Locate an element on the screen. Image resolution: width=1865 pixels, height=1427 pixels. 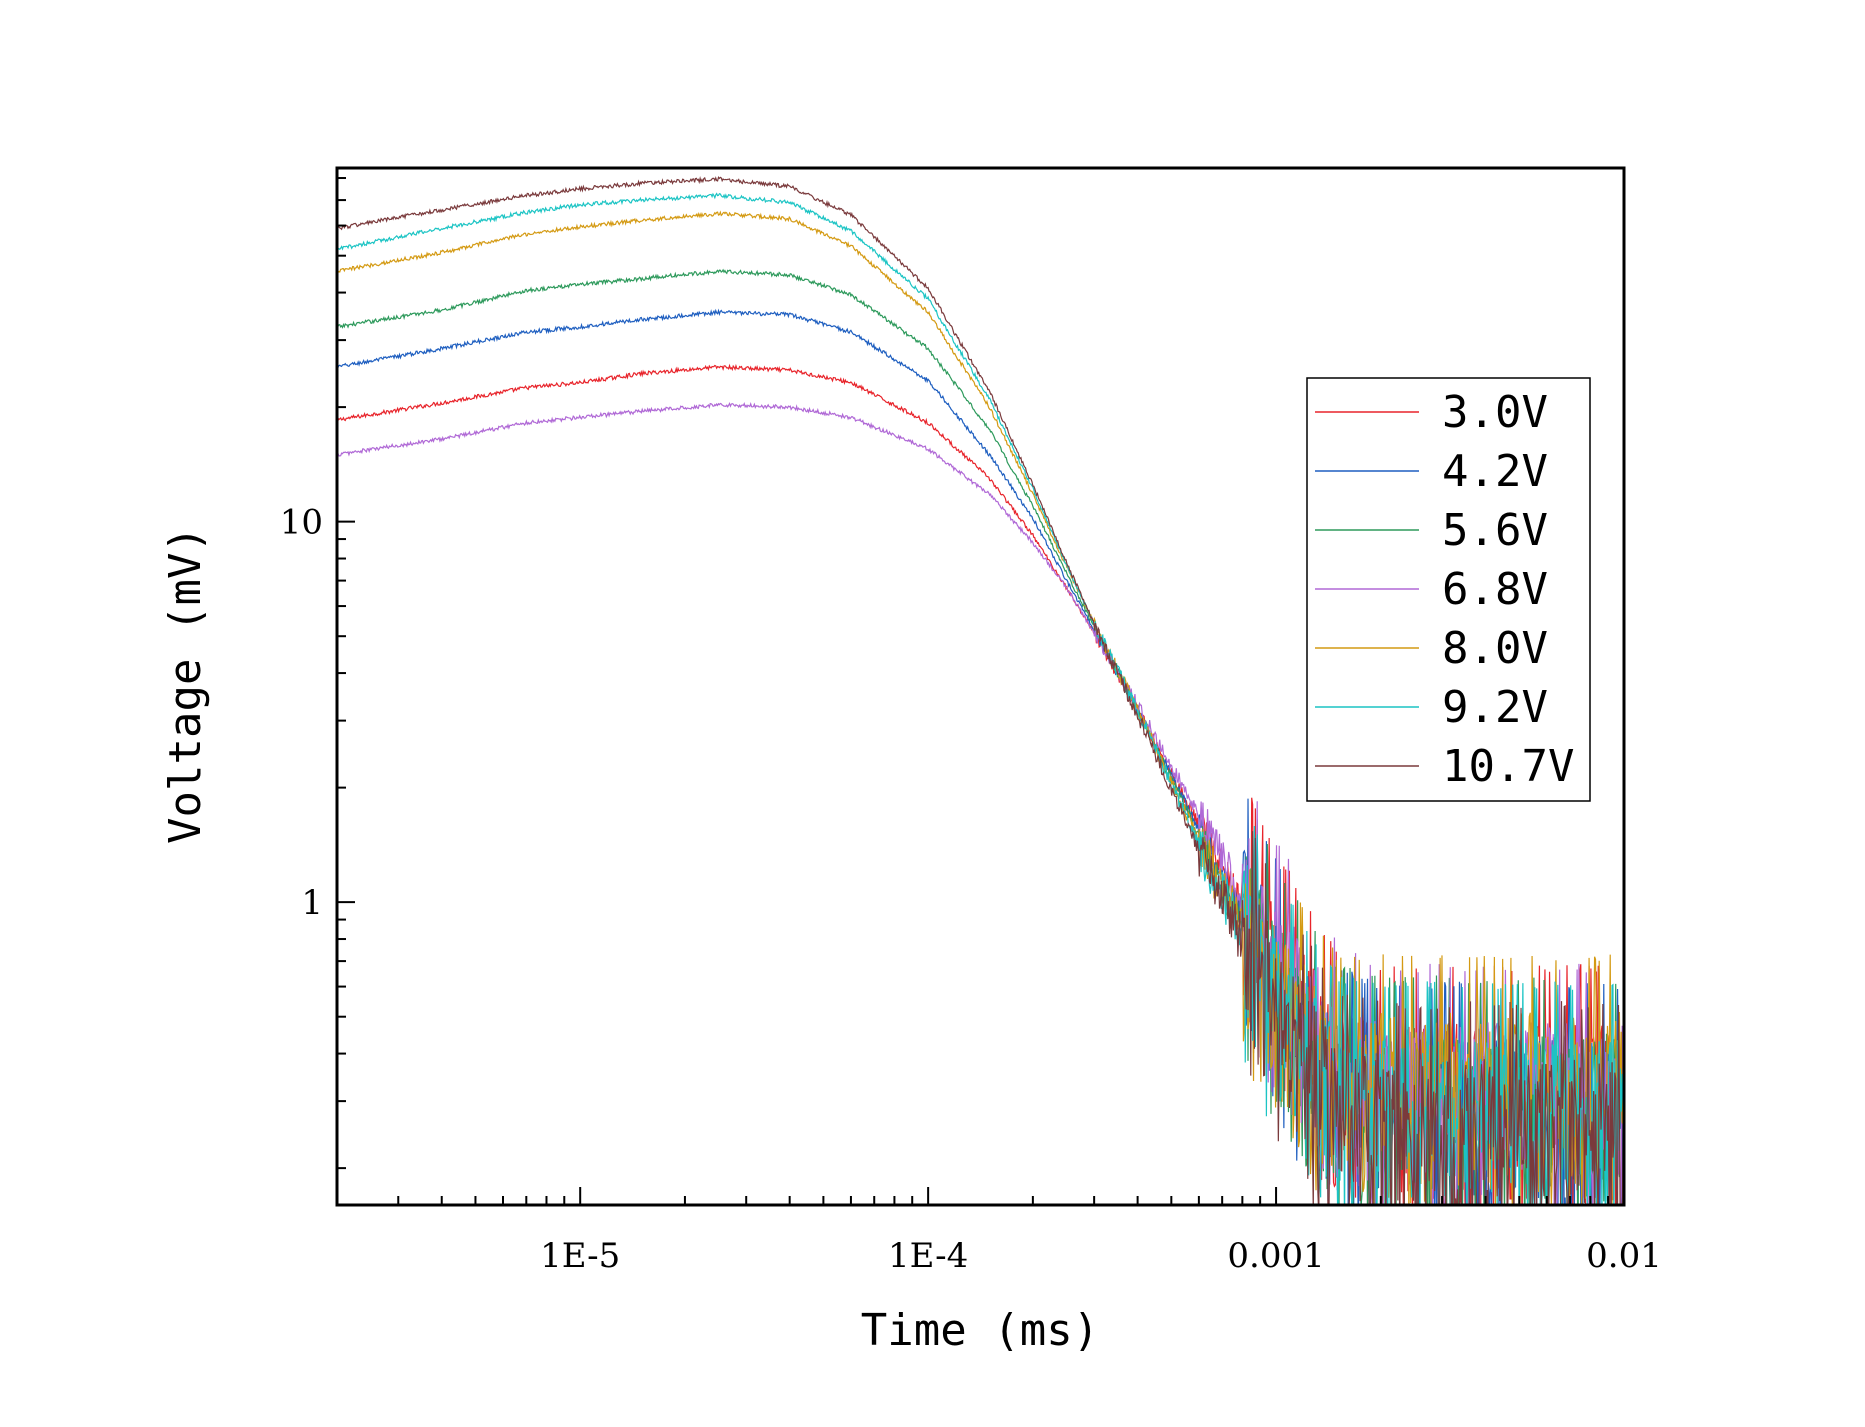
legend-label-9.2V: 9.2V is located at coordinates (1495, 707).